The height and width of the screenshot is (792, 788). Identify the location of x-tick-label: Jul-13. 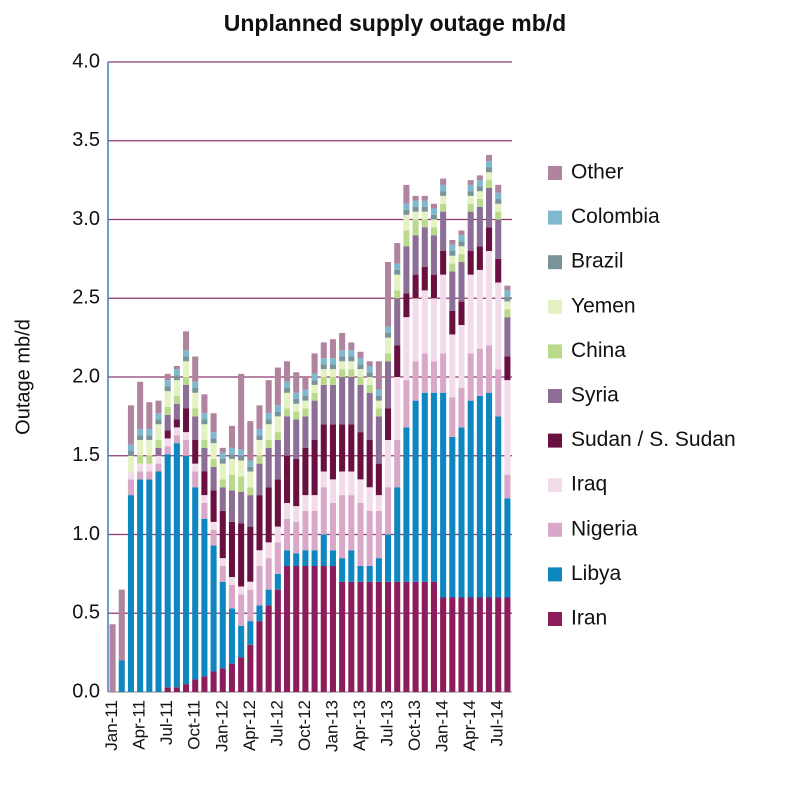
(387, 723).